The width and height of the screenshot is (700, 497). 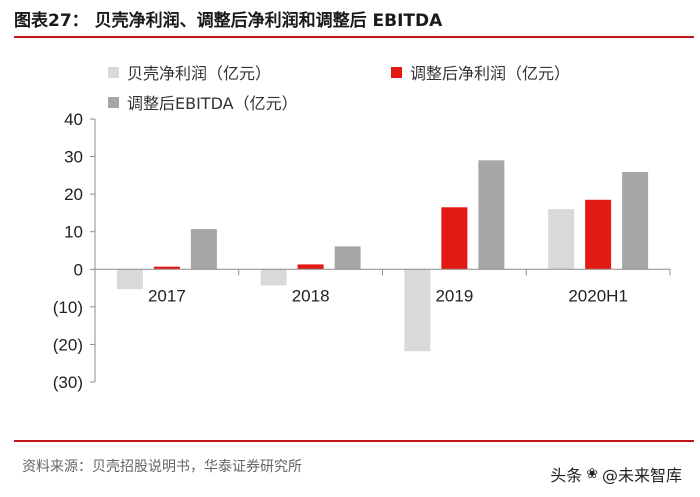 What do you see at coordinates (113, 72) in the screenshot?
I see `legend-swatch-net-profit` at bounding box center [113, 72].